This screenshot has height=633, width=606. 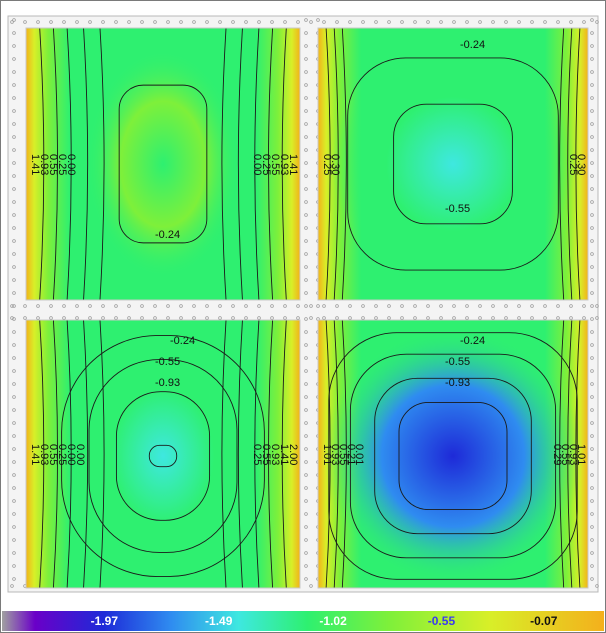 What do you see at coordinates (472, 341) in the screenshot?
I see `contour-label: -0.24` at bounding box center [472, 341].